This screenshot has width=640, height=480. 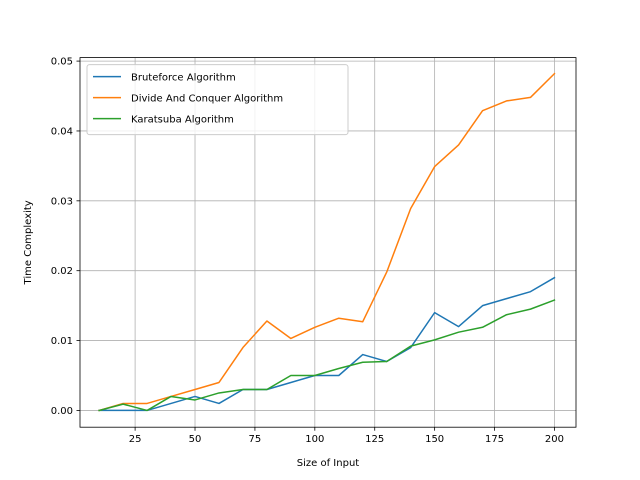 I want to click on y-tick-label: 0.01, so click(x=62, y=341).